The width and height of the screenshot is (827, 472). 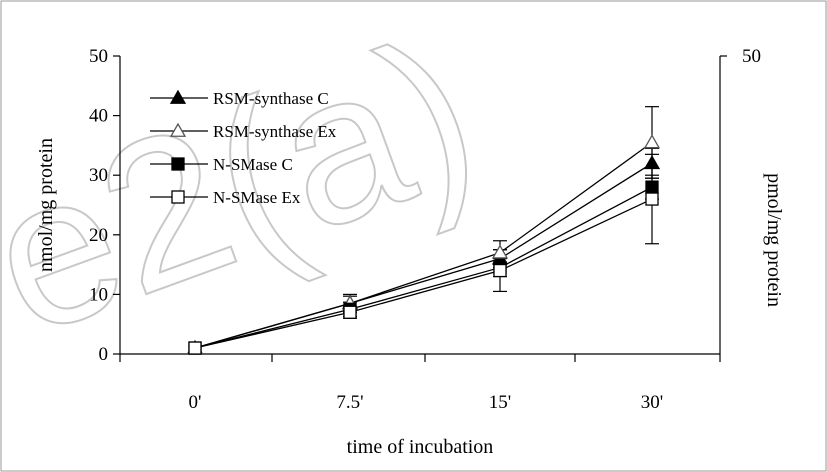 What do you see at coordinates (349, 402) in the screenshot?
I see `x-tick-label: 7.5'` at bounding box center [349, 402].